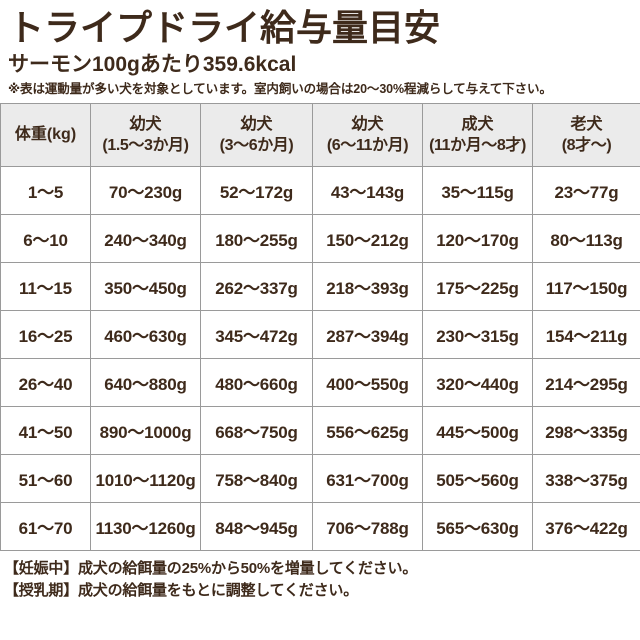 This screenshot has height=640, width=640. What do you see at coordinates (367, 382) in the screenshot?
I see `cell-puppy-6-11m: 400～550g` at bounding box center [367, 382].